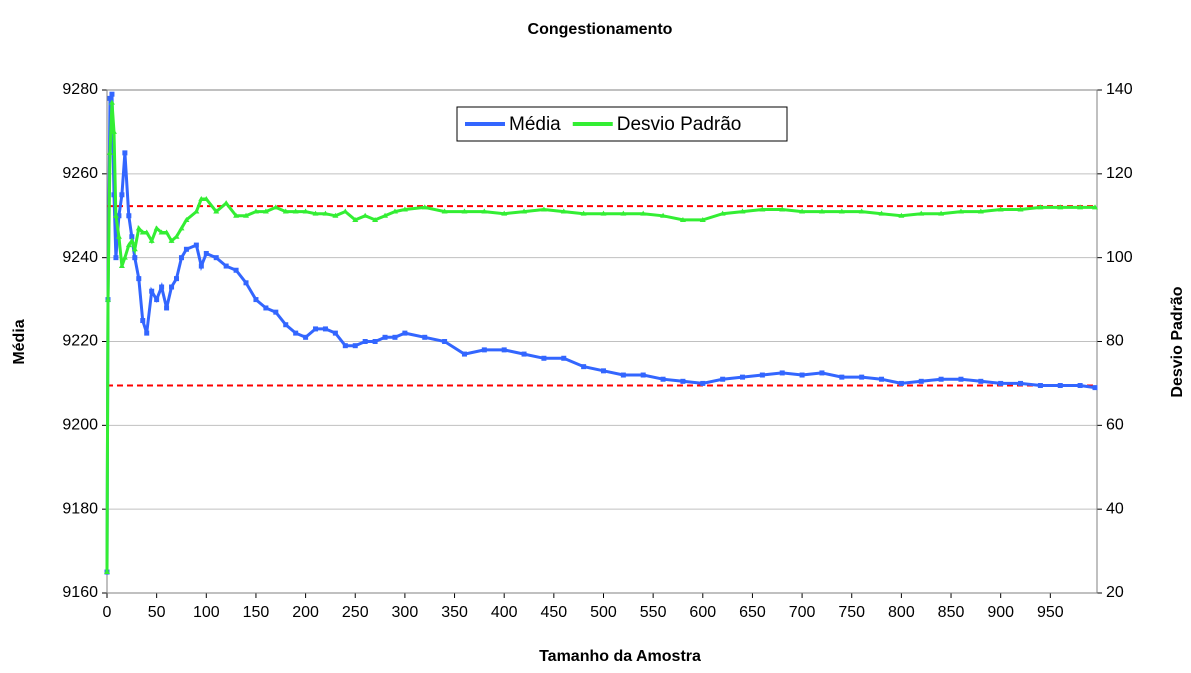  I want to click on x-tick-label: 650, so click(752, 612).